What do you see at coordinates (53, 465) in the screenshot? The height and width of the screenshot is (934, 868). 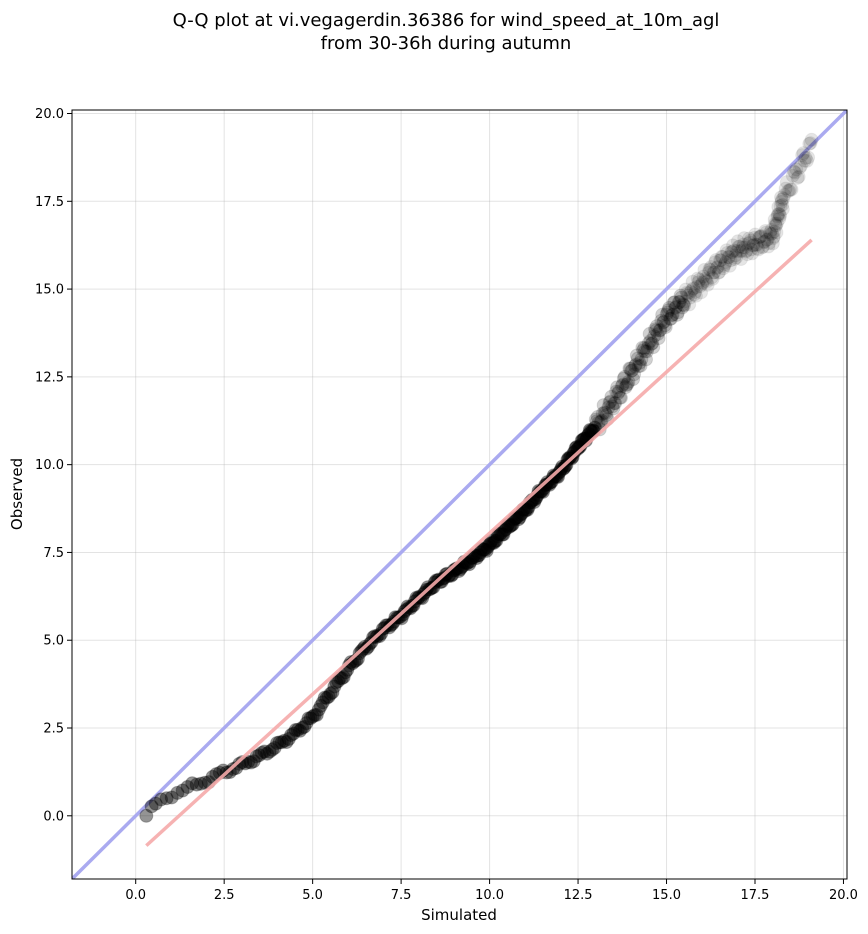 I see `y-axis-ticks: 0.0 2.5 5.0 7.5 10.0 12.5 15.0 17.5 20.0` at bounding box center [53, 465].